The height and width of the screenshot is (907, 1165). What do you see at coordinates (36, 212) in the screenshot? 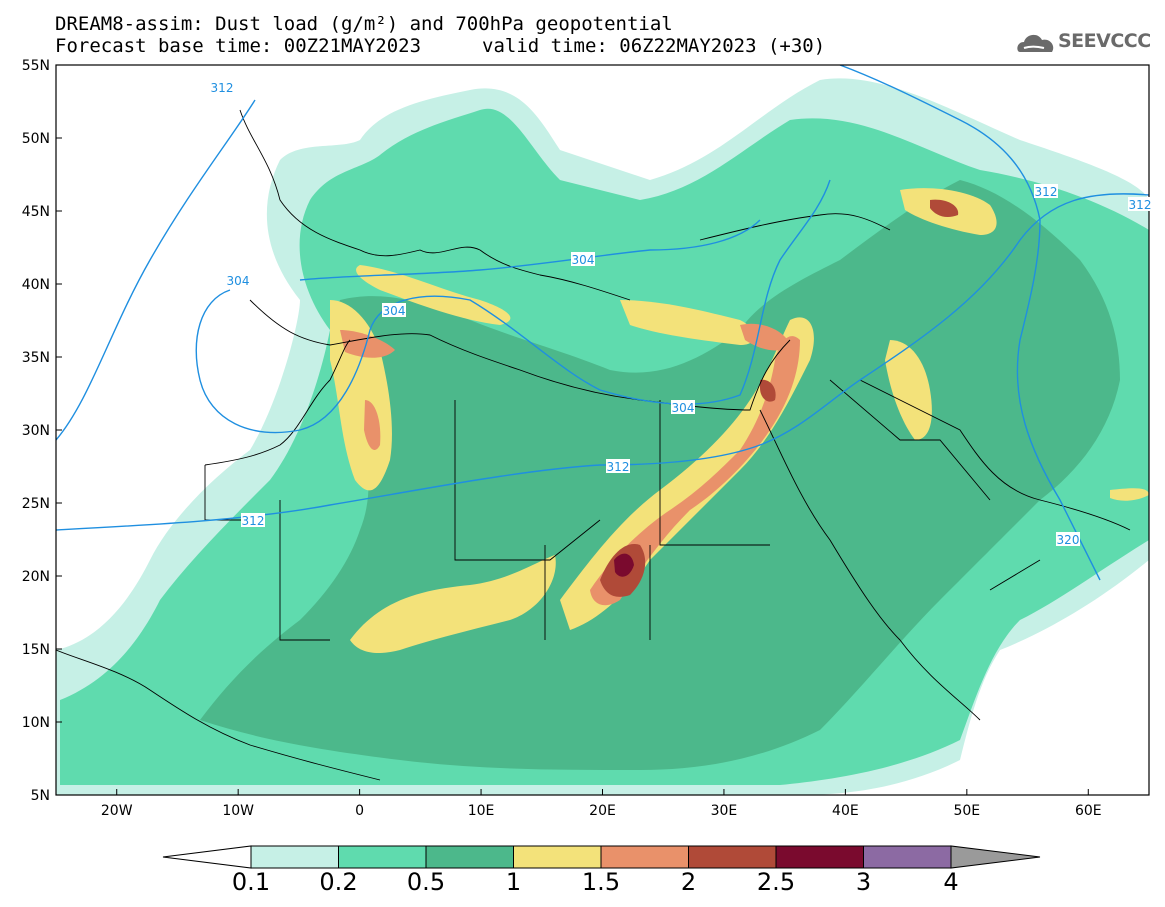
I see `lat-label: 45N` at bounding box center [36, 212].